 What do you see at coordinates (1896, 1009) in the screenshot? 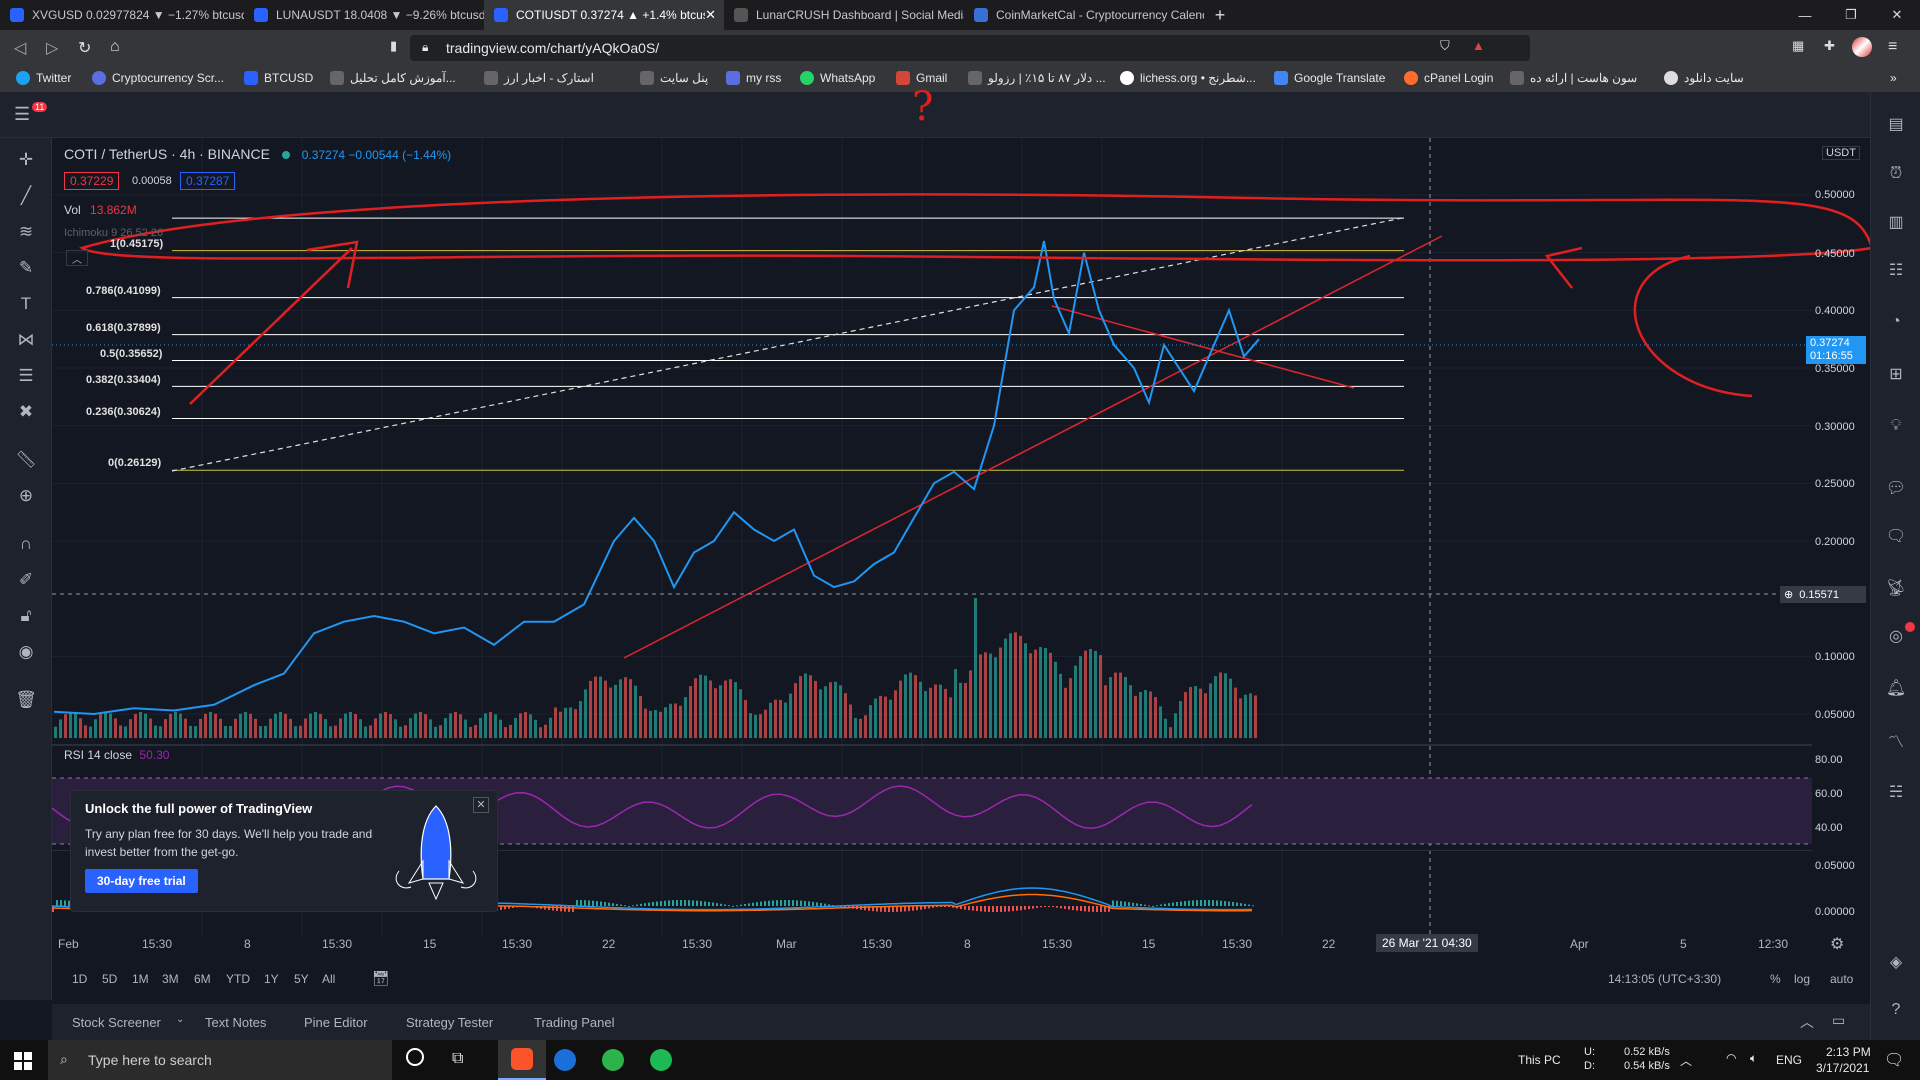
I see `help-icon: ?` at bounding box center [1896, 1009].